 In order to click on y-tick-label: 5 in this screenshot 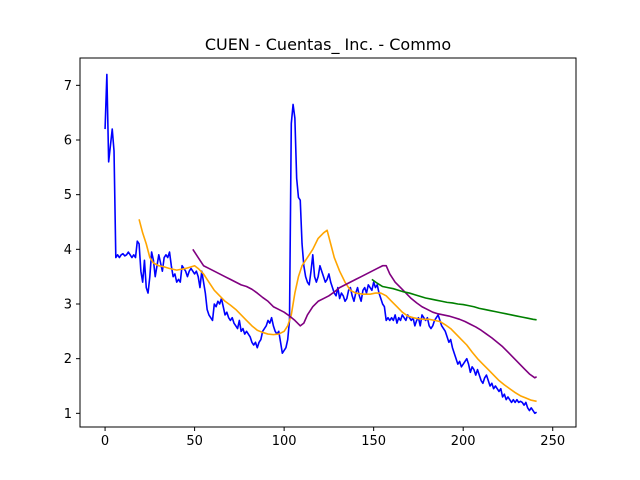, I will do `click(68, 195)`.